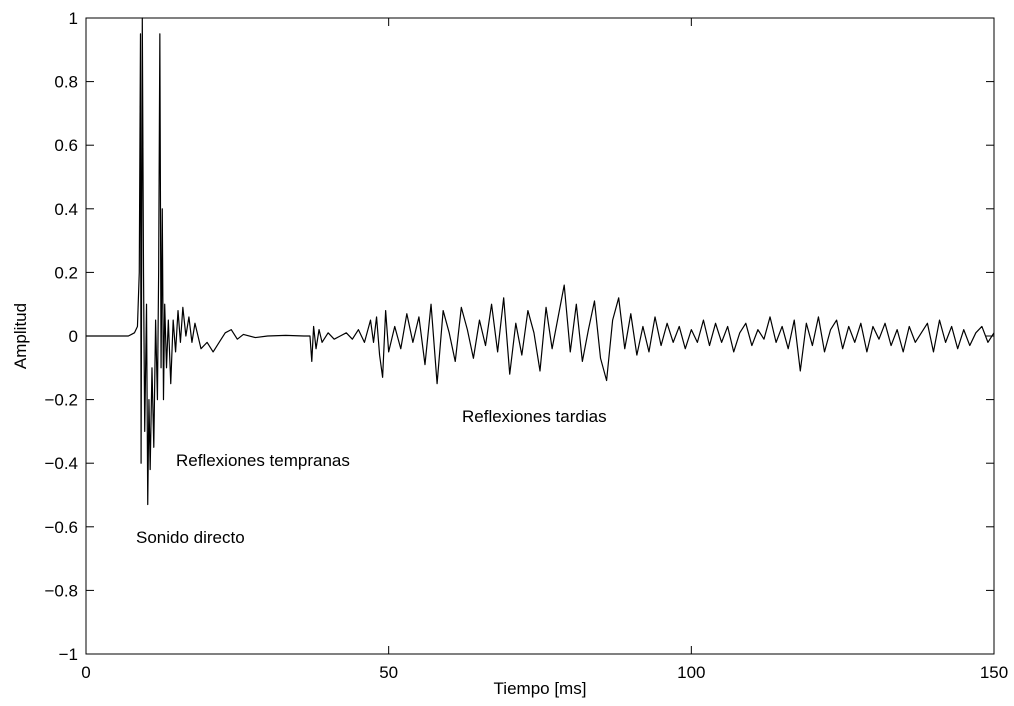 Image resolution: width=1014 pixels, height=706 pixels. I want to click on y-tick-label: 0.4, so click(66, 209).